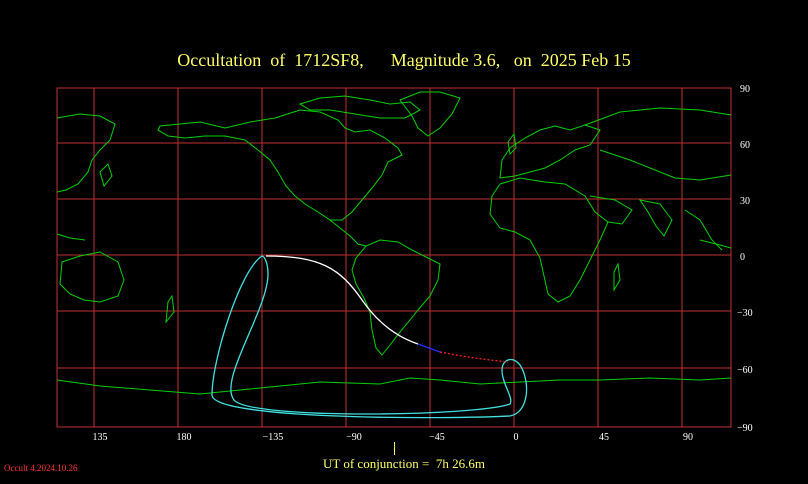 Image resolution: width=808 pixels, height=484 pixels. Describe the element at coordinates (41, 468) in the screenshot. I see `software-version: Occult 4.2024.10.26` at that location.